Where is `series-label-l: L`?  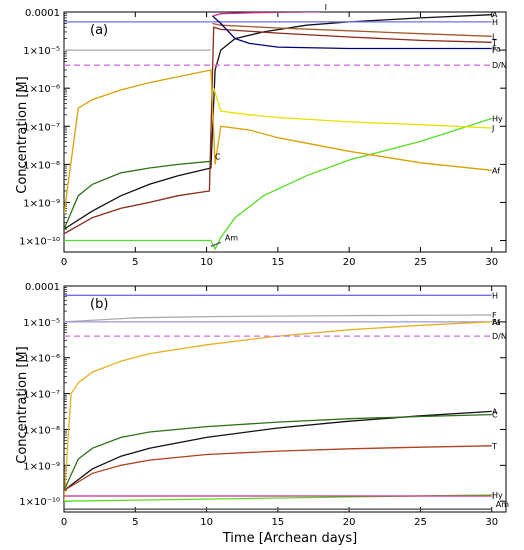 series-label-l: L is located at coordinates (494, 36).